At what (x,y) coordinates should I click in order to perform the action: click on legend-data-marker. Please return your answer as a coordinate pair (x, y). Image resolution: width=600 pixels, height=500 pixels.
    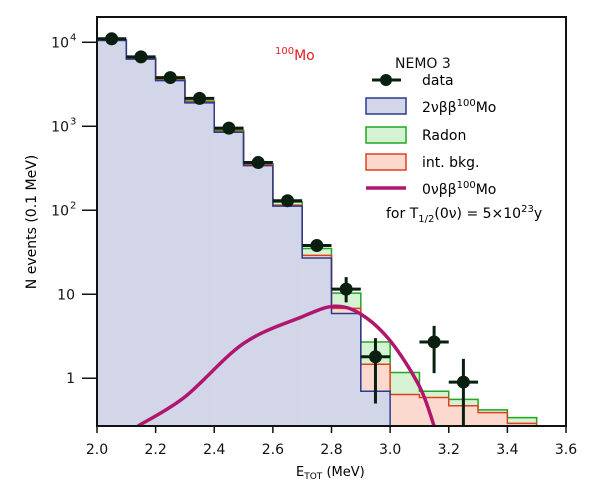
    Looking at the image, I should click on (386, 80).